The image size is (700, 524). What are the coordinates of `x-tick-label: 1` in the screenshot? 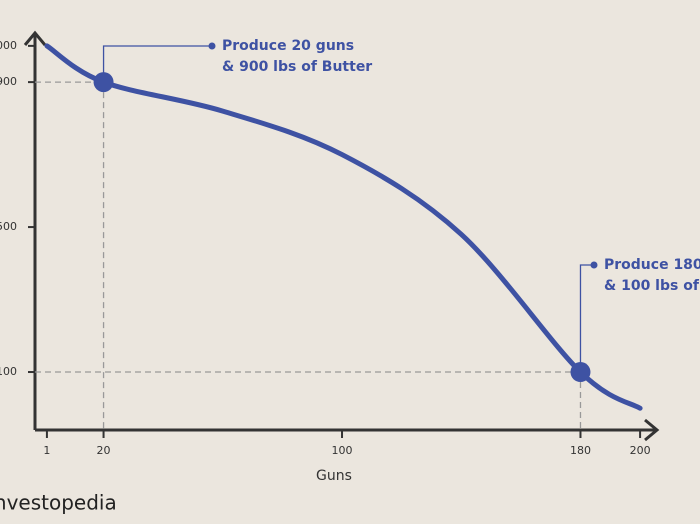 It's located at (46, 450).